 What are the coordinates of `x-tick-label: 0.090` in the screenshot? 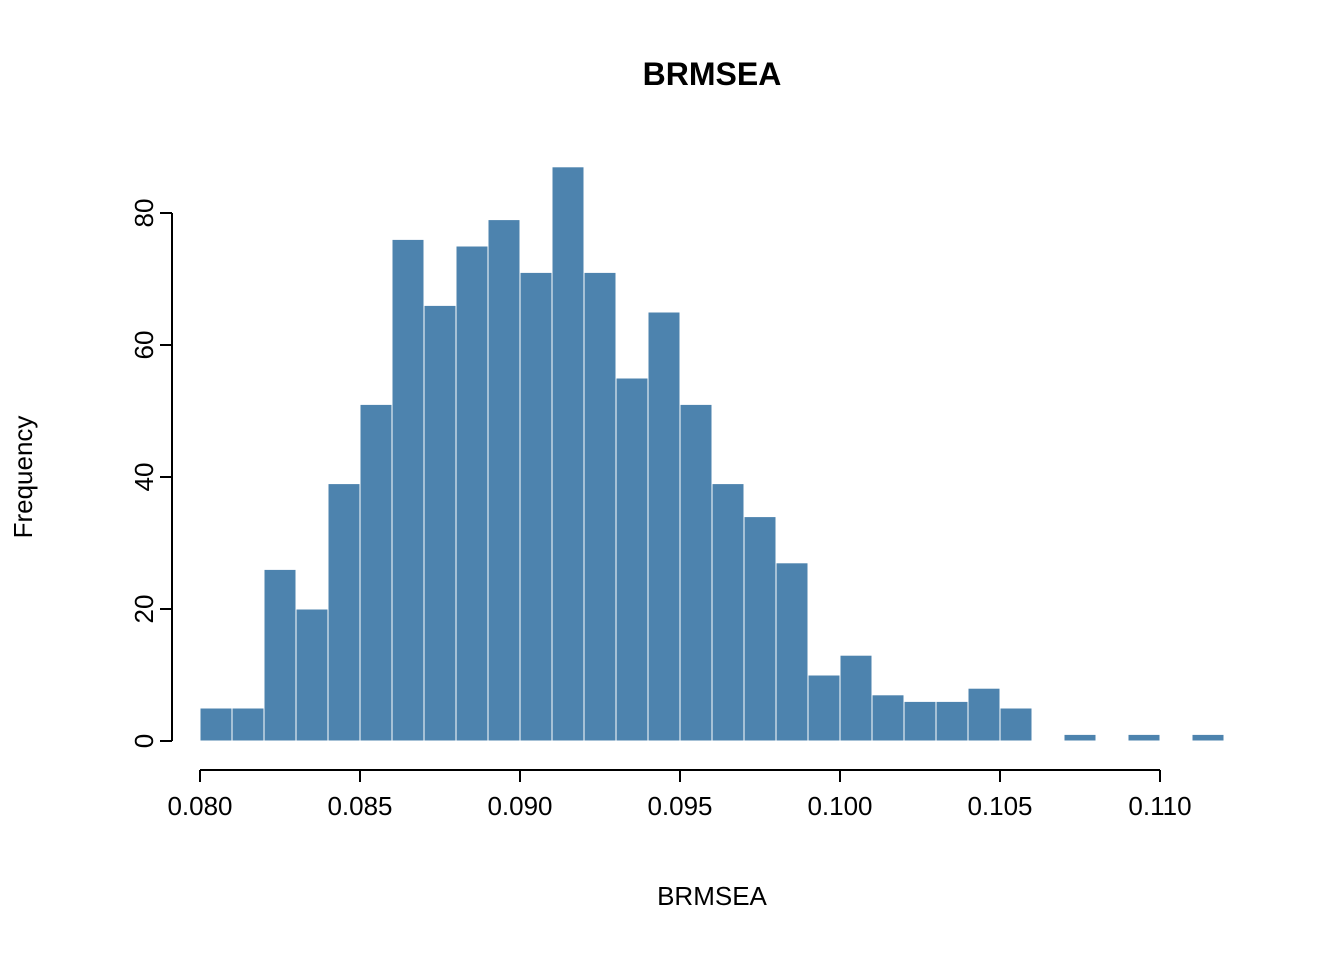 It's located at (519, 806).